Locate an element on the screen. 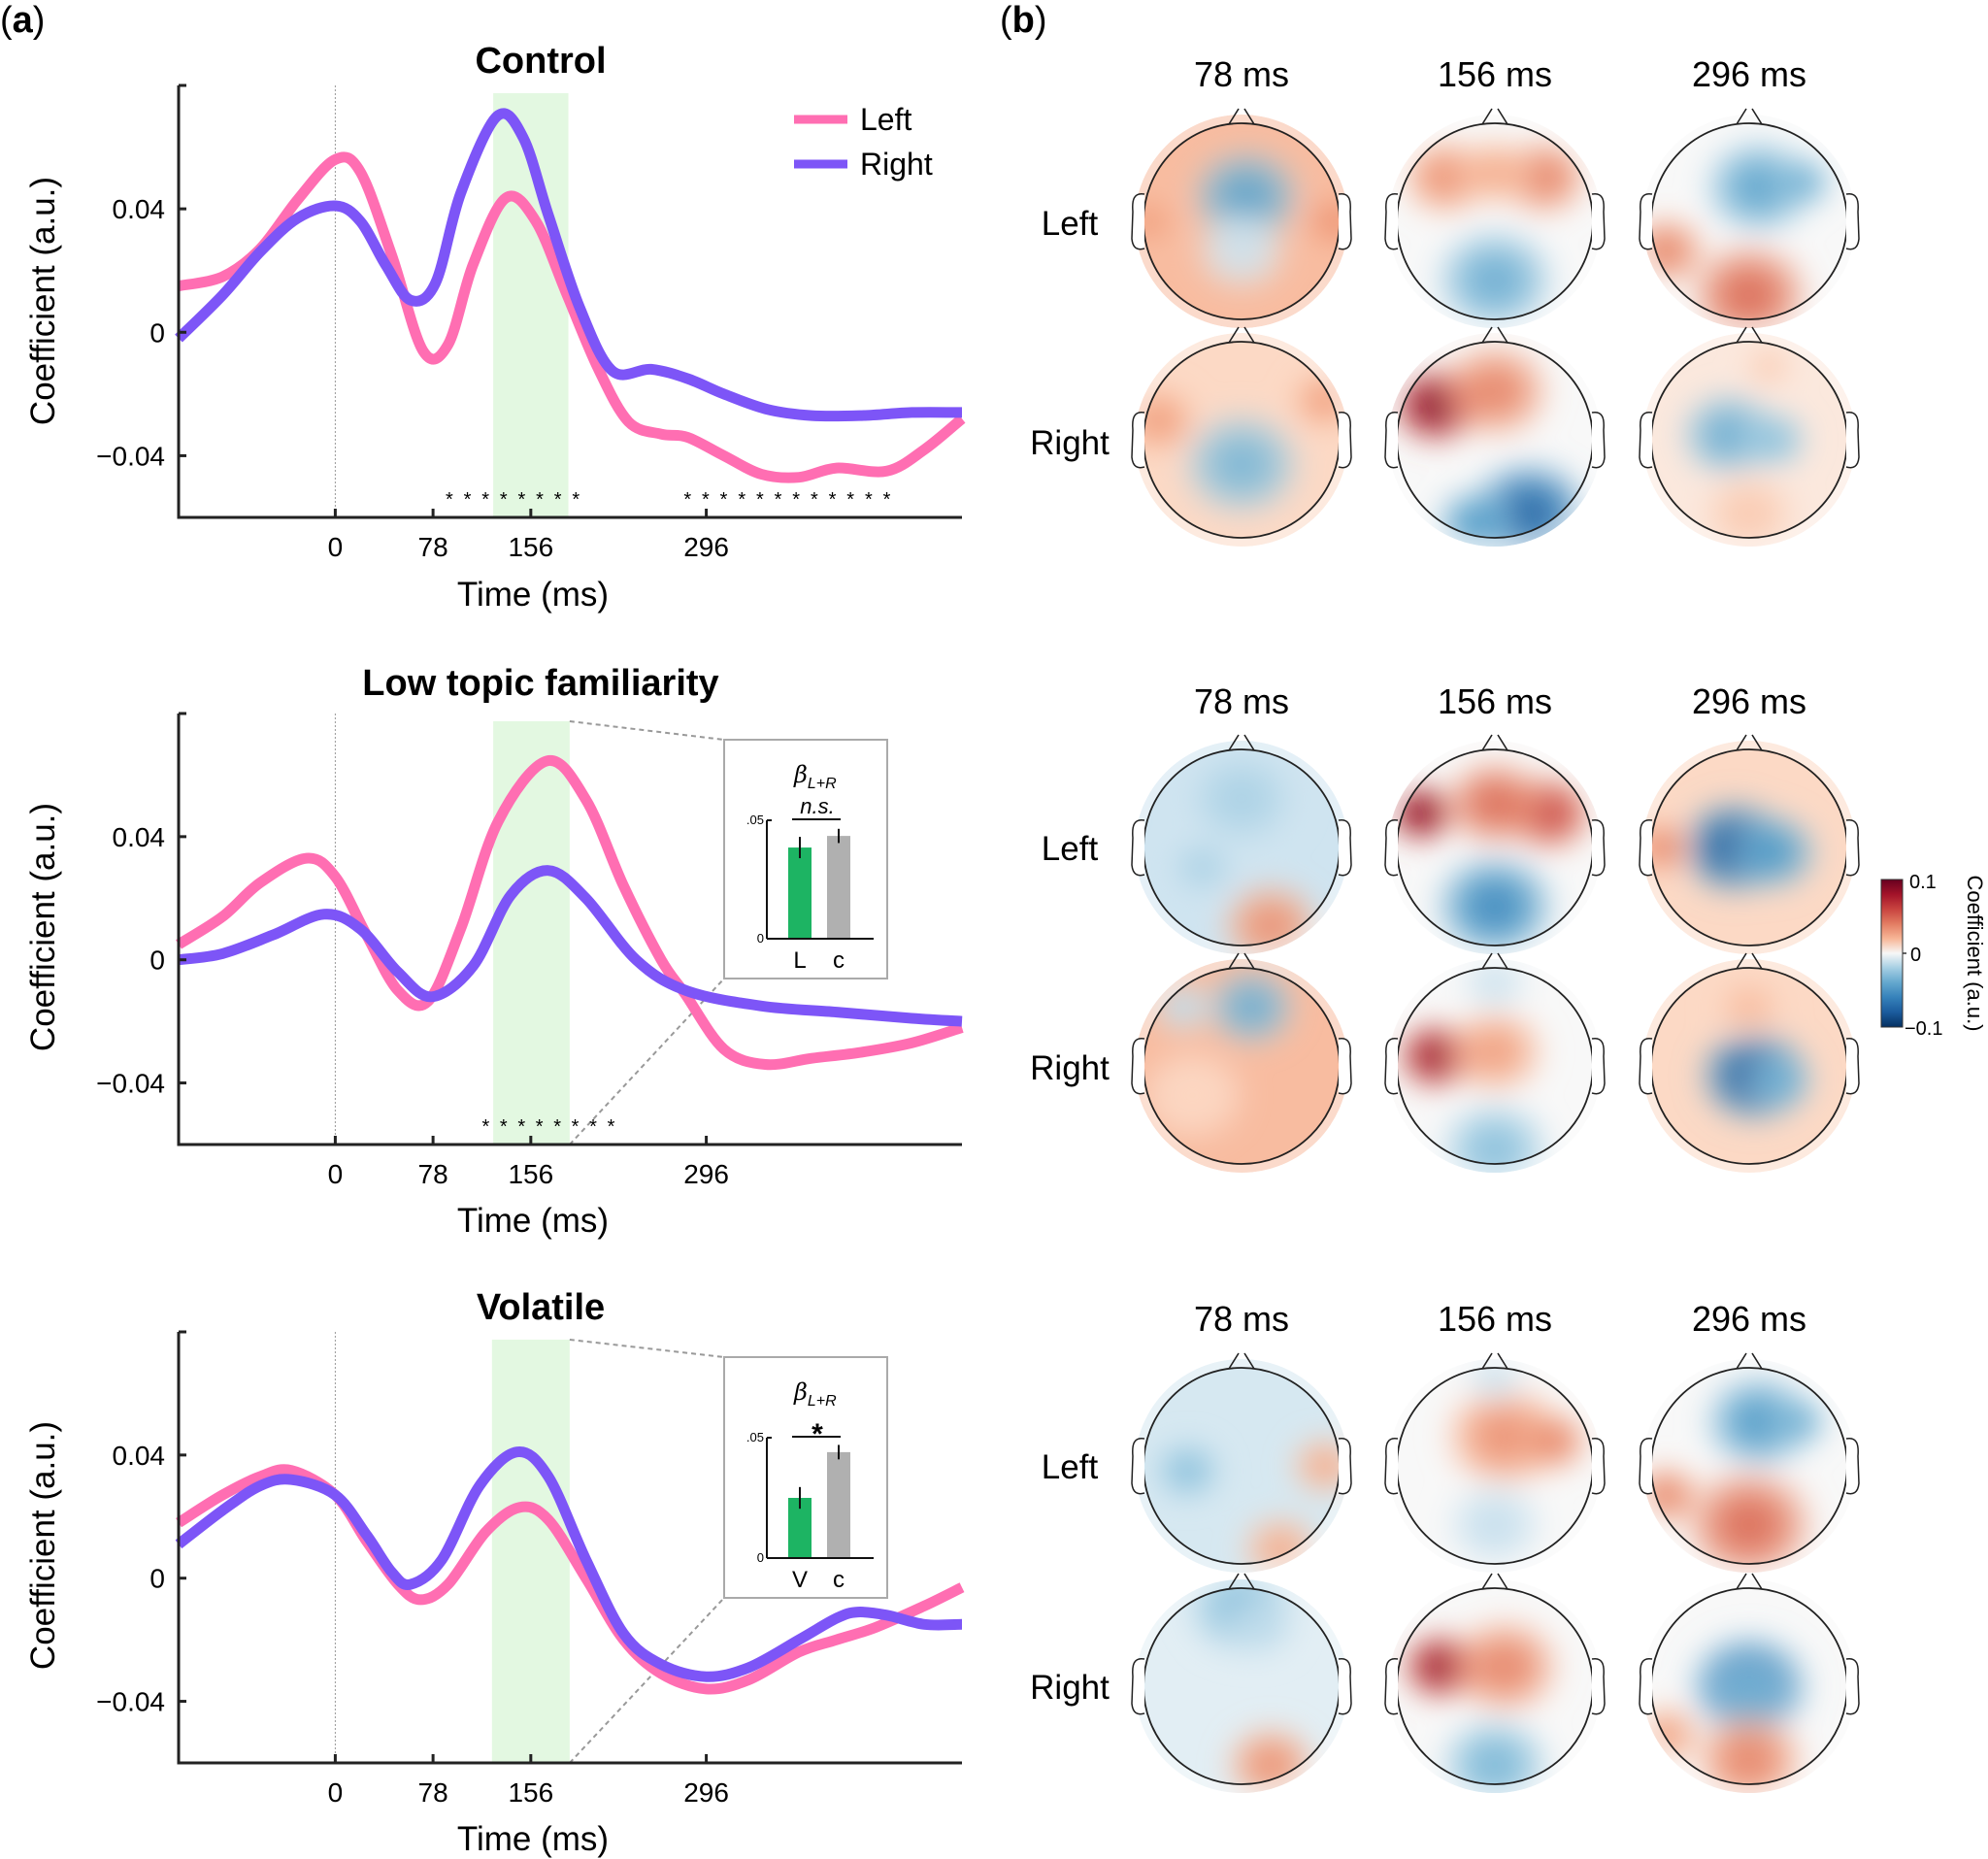 This screenshot has width=1988, height=1859. inset-significance-star: * is located at coordinates (817, 1434).